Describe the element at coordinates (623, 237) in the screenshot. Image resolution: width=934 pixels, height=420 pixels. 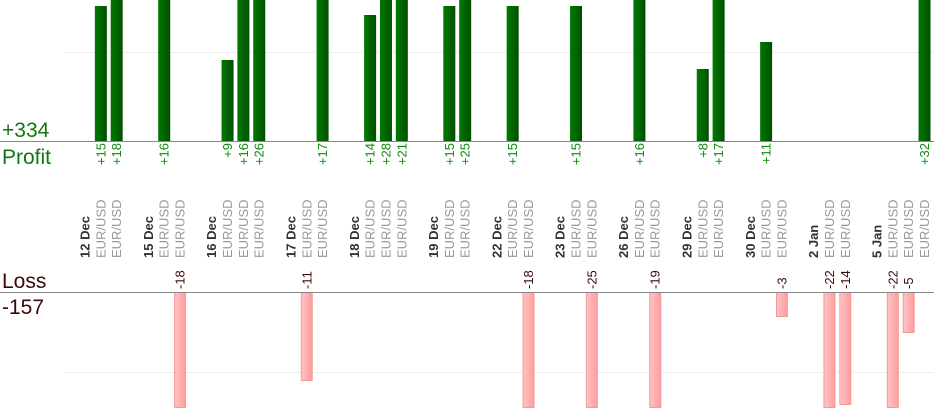
I see `date-label: 26 Dec` at that location.